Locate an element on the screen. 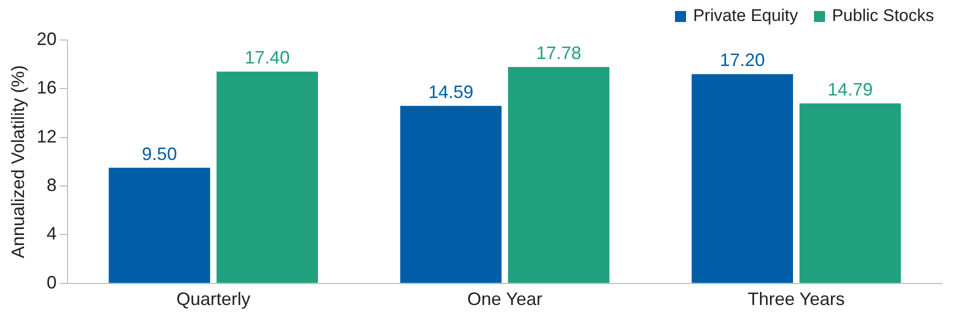 This screenshot has height=321, width=960. data-label: 17.20 is located at coordinates (742, 60).